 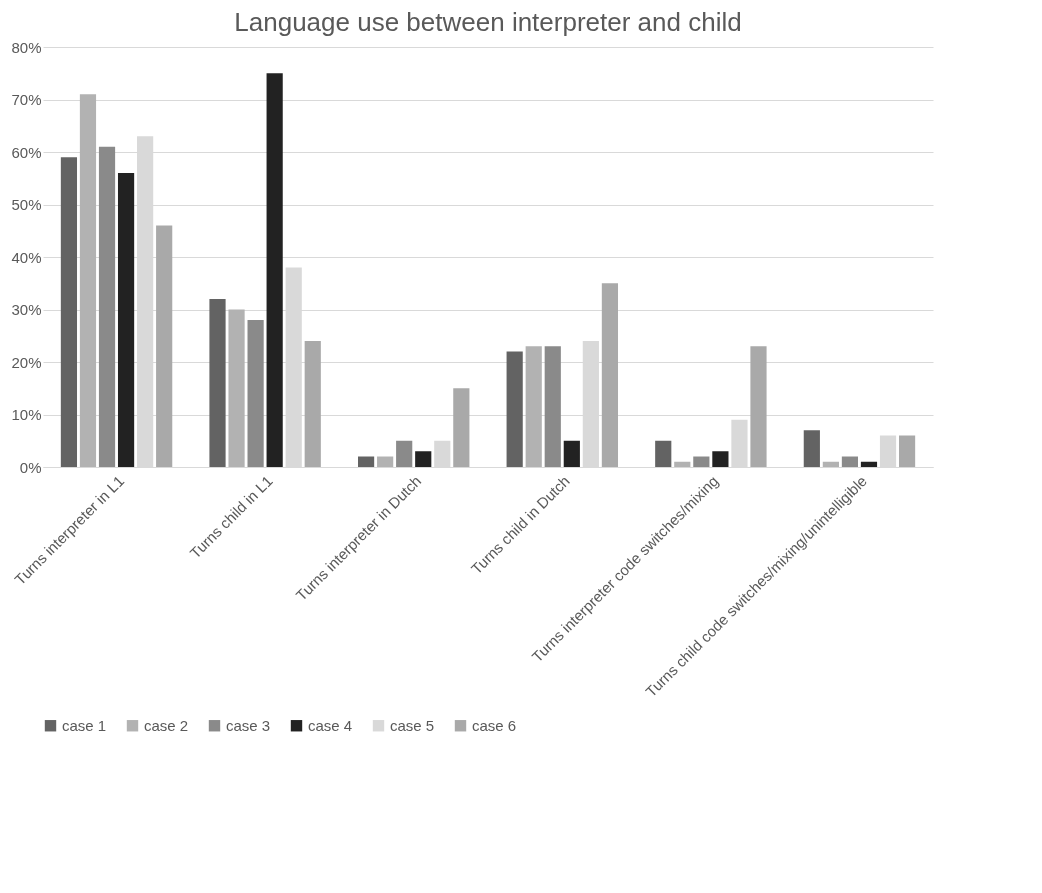 I want to click on y-tick-label: 80%, so click(x=26, y=47).